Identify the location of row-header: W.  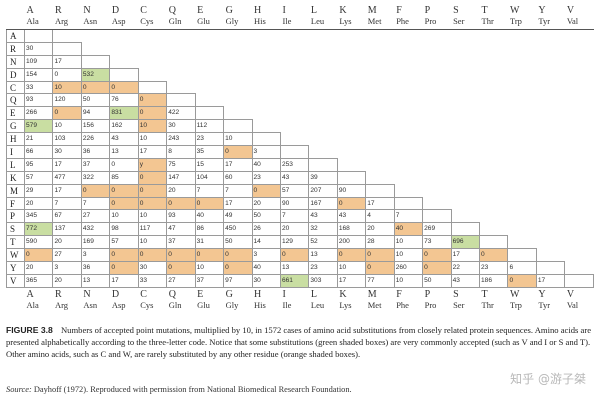
(15, 255).